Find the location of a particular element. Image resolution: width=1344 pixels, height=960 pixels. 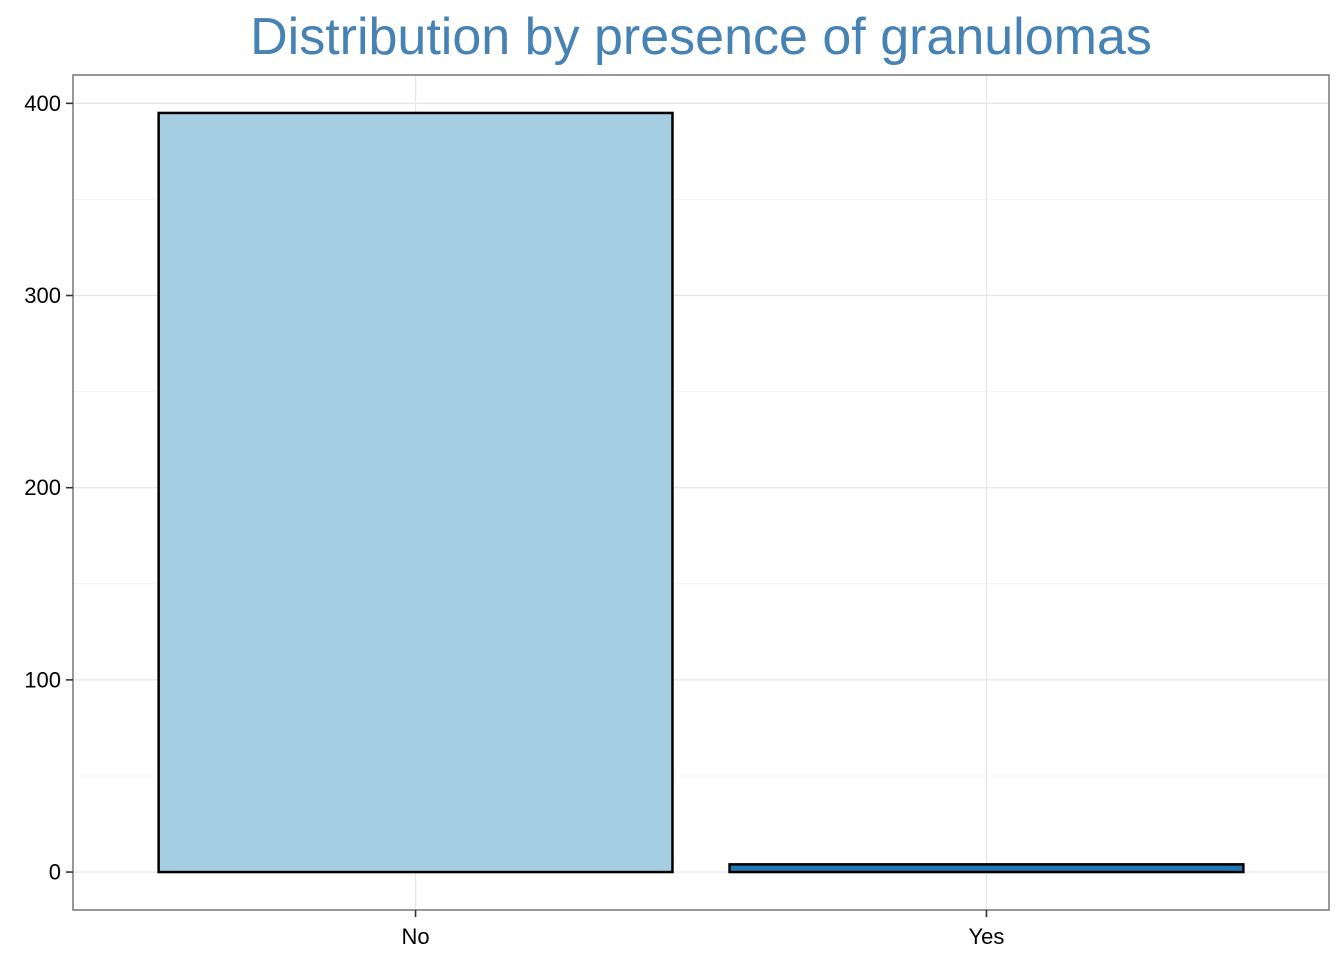

y-axis: 0 100 200 300 400 is located at coordinates (48, 488).